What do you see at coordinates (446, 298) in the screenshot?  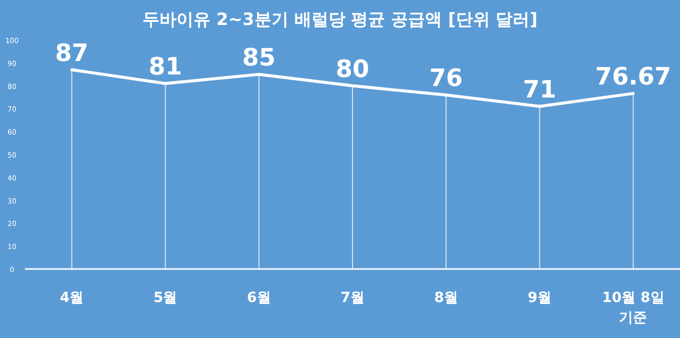 I see `x-tick-label: 8월` at bounding box center [446, 298].